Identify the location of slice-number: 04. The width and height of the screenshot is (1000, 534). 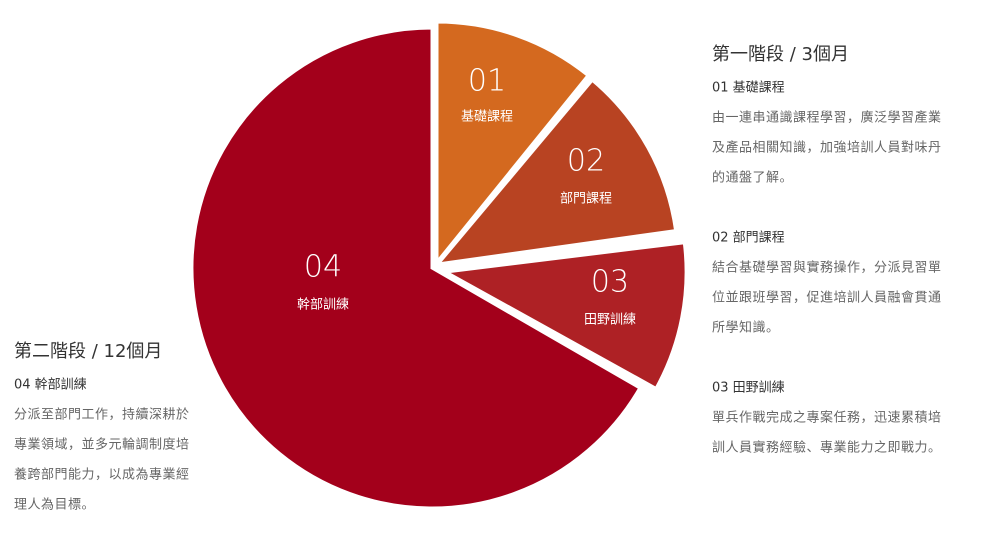
(323, 267).